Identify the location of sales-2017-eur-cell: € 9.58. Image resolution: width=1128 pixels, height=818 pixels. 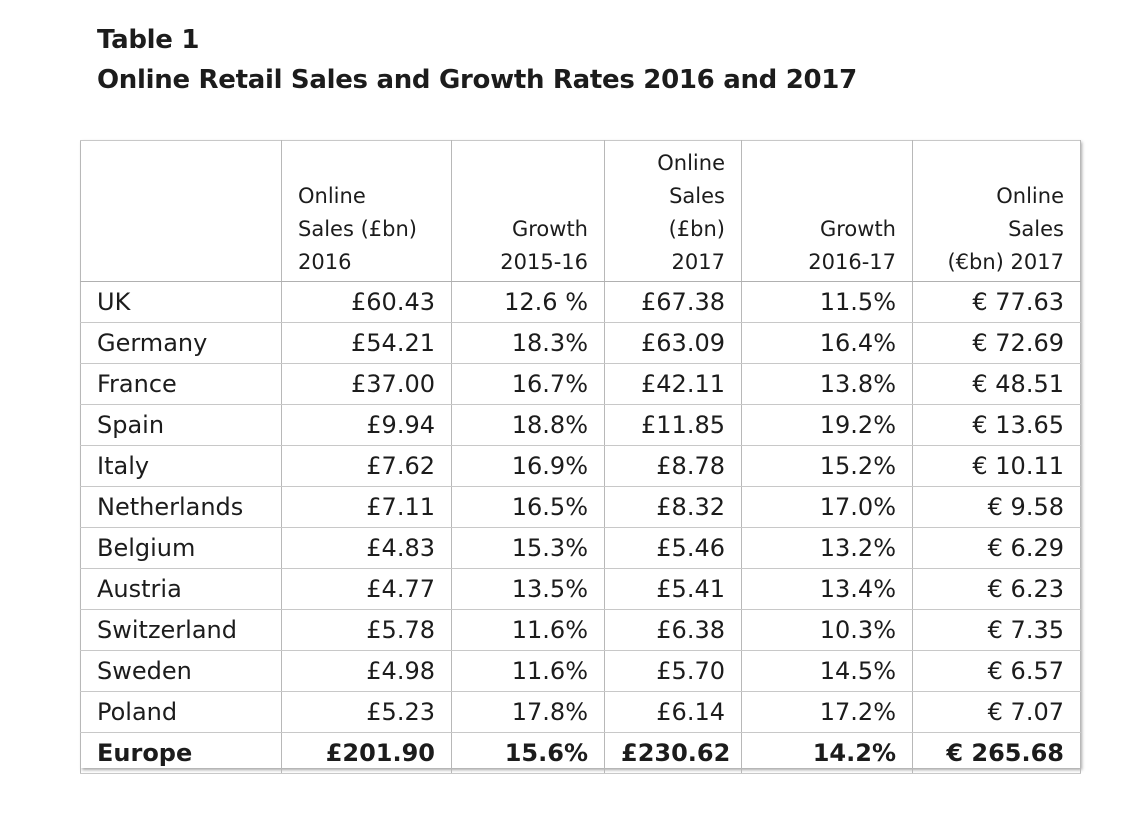
(996, 507).